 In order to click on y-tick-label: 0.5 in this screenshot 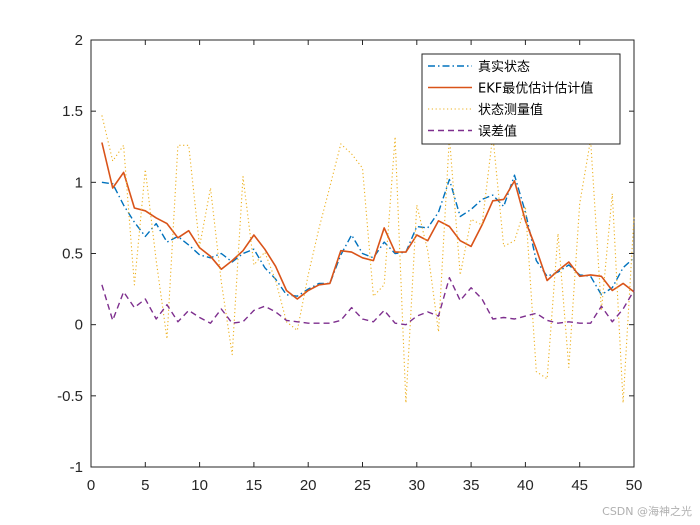, I will do `click(72, 254)`.